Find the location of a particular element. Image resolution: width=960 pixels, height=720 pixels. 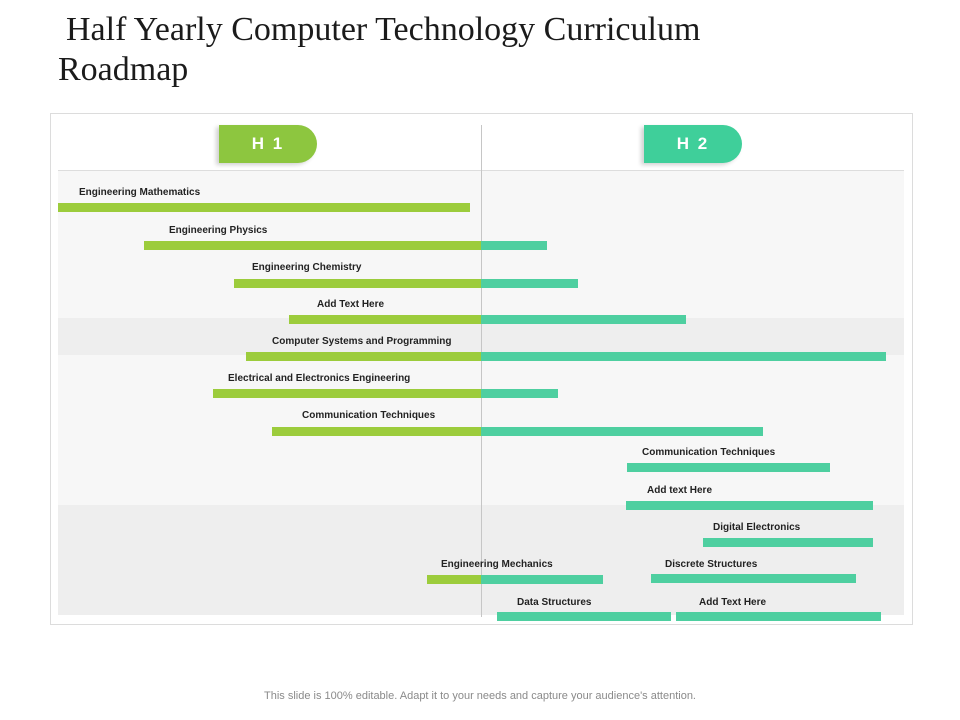

item-label: Engineering Mathematics is located at coordinates (140, 192).